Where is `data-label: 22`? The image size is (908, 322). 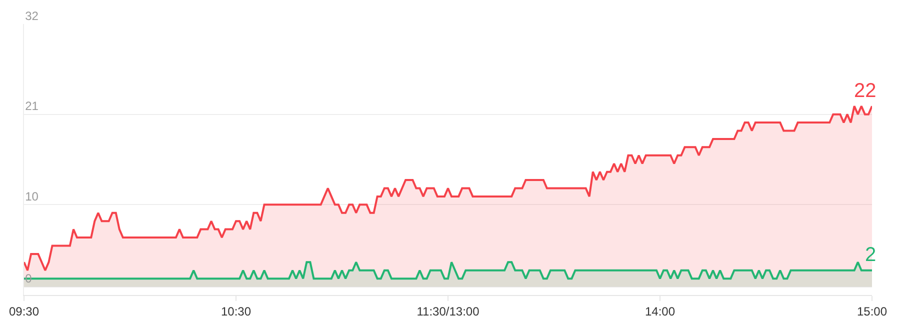 data-label: 22 is located at coordinates (865, 91).